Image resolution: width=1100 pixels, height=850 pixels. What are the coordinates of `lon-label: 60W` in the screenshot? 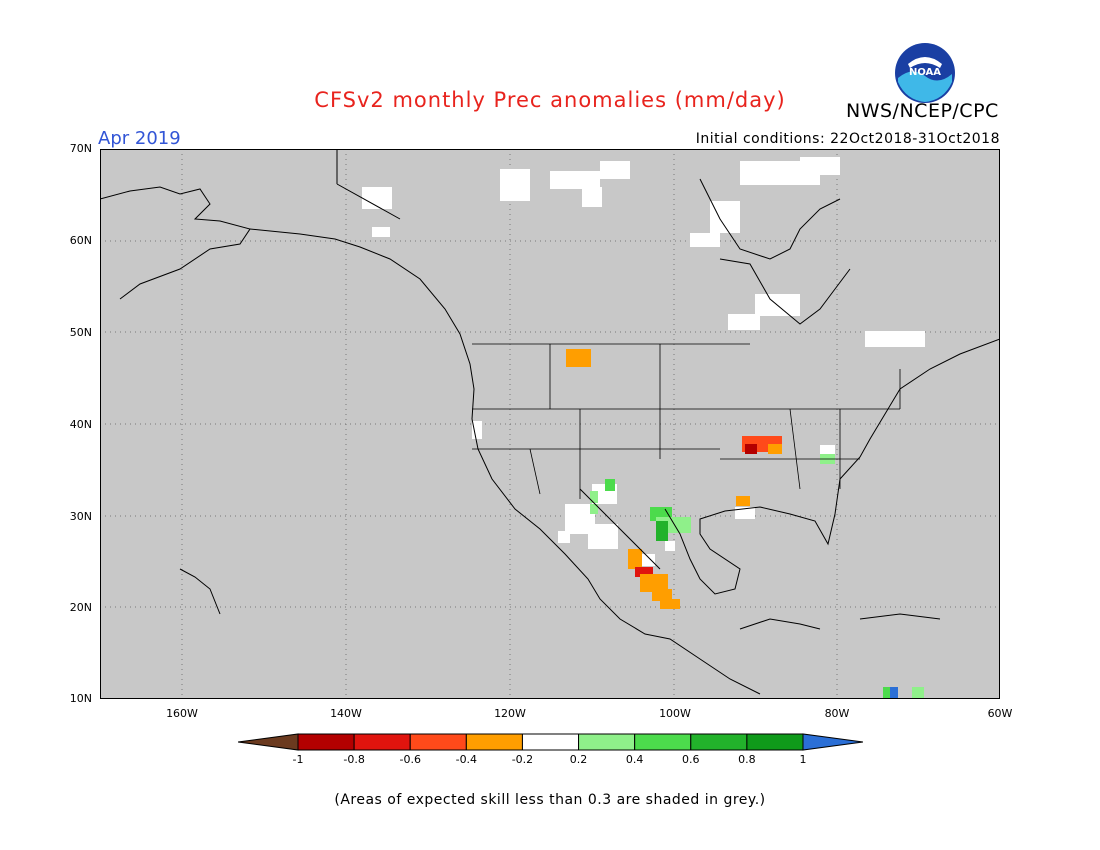 It's located at (1000, 713).